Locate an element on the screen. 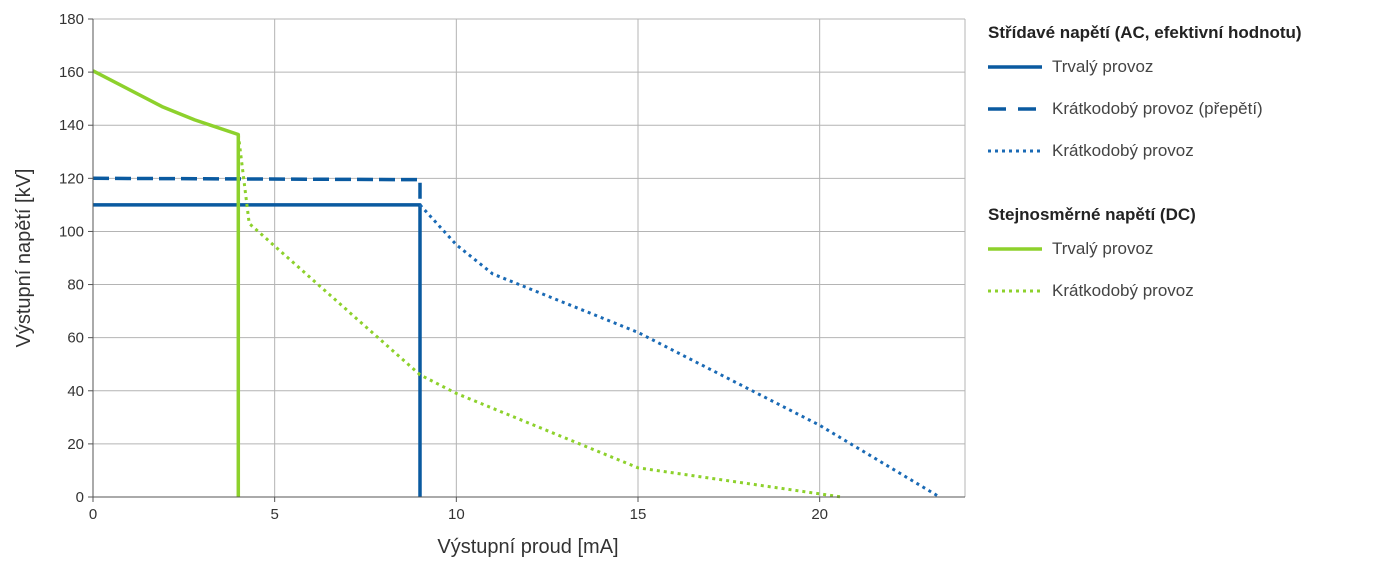  legend-label: Krátkodobý provoz (přepětí) is located at coordinates (1157, 108).